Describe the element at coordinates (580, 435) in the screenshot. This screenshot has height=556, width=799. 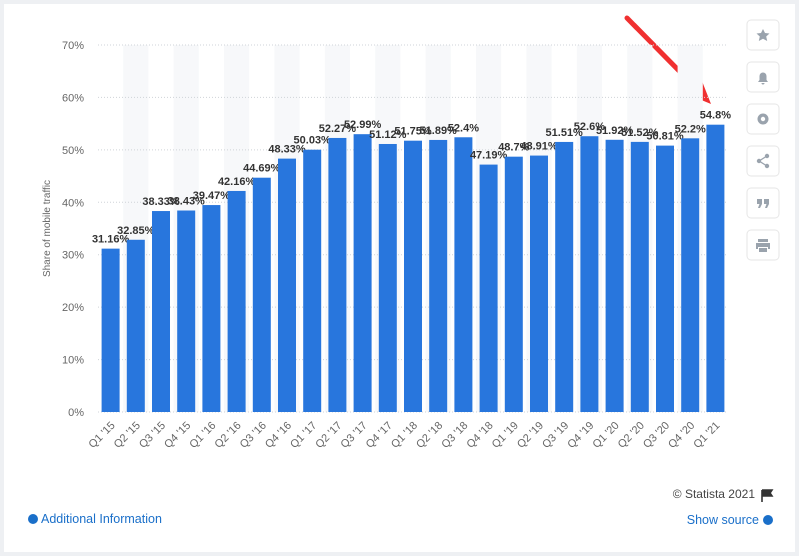
I see `x-tick-label: Q4 '19` at that location.